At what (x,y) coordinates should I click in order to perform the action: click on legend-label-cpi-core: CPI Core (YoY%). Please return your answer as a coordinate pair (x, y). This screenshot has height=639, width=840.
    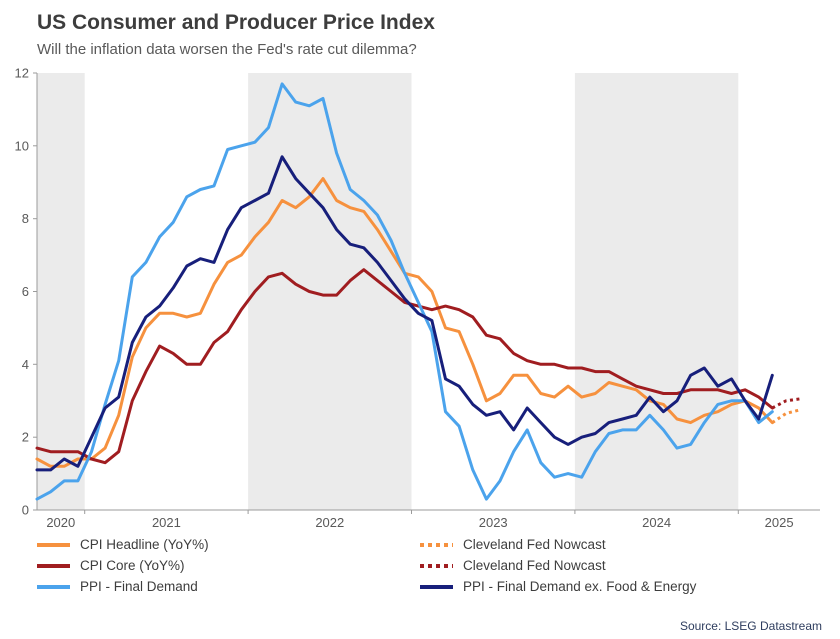
    Looking at the image, I should click on (132, 565).